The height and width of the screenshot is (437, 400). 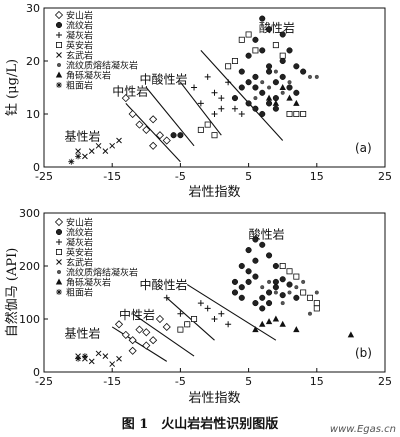 What do you see at coordinates (79, 16) in the screenshot?
I see `legend-label: 安山岩` at bounding box center [79, 16].